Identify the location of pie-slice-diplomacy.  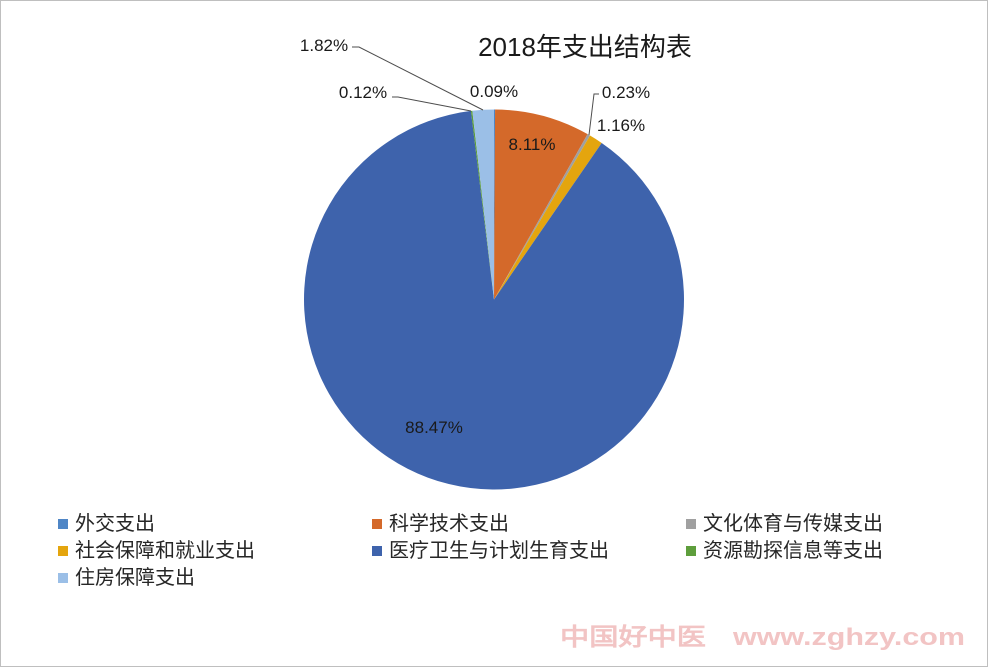
(495, 204).